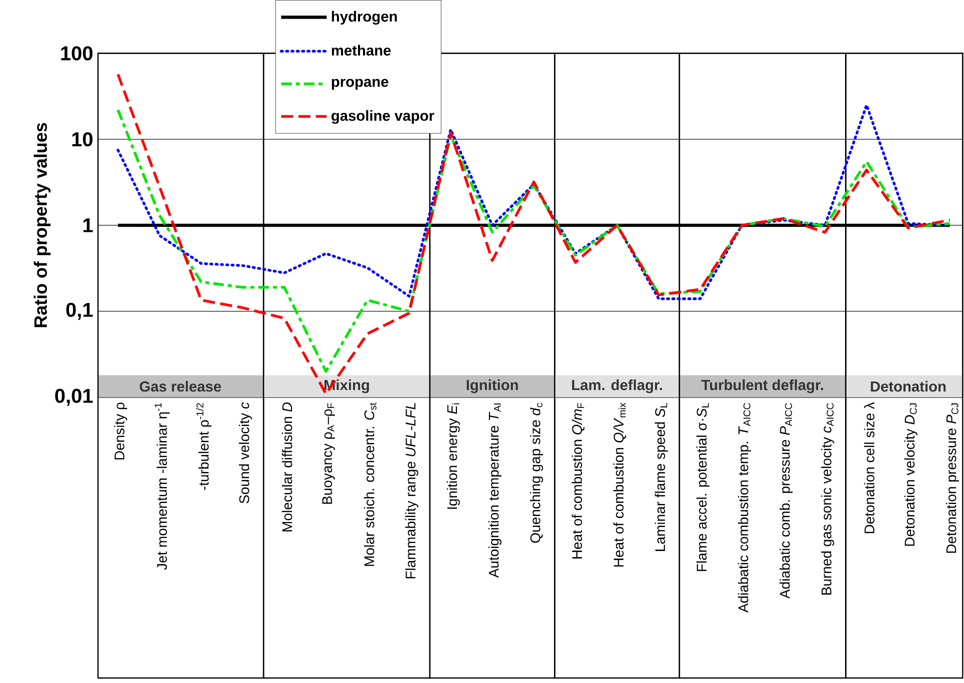  What do you see at coordinates (383, 117) in the screenshot?
I see `legend-label: gasoline vapor` at bounding box center [383, 117].